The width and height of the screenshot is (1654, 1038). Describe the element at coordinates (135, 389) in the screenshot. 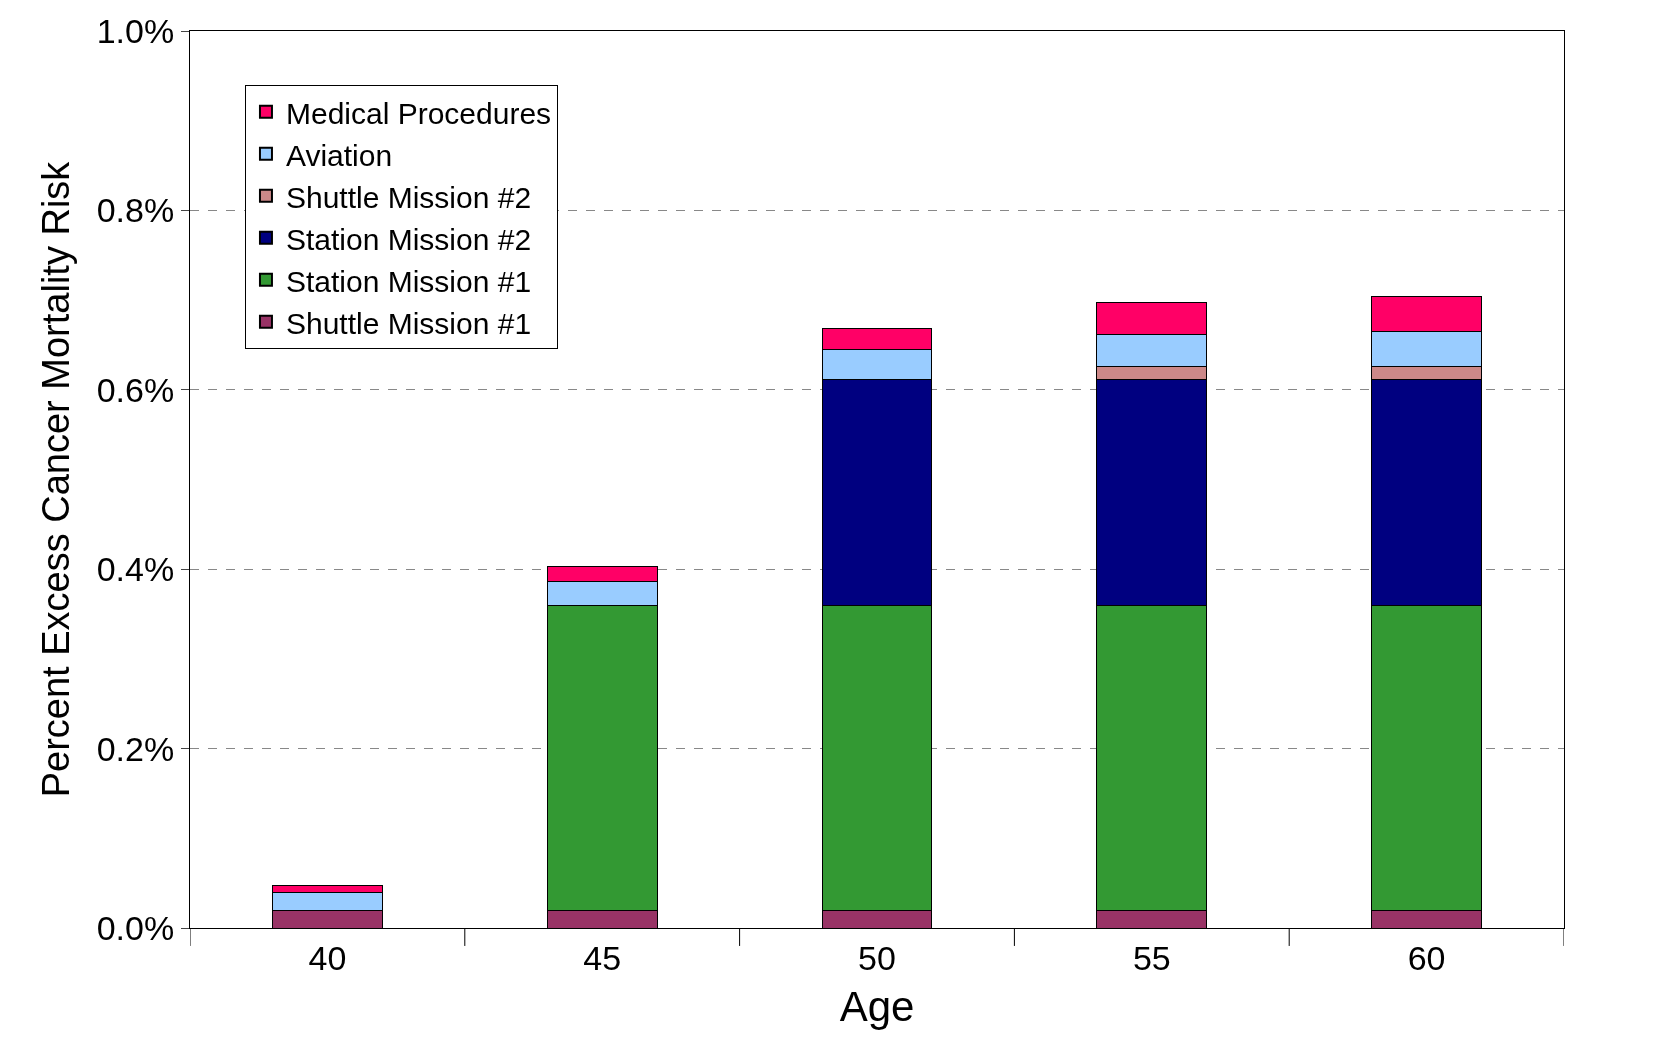

I see `y-tick-label: 0.6%` at that location.